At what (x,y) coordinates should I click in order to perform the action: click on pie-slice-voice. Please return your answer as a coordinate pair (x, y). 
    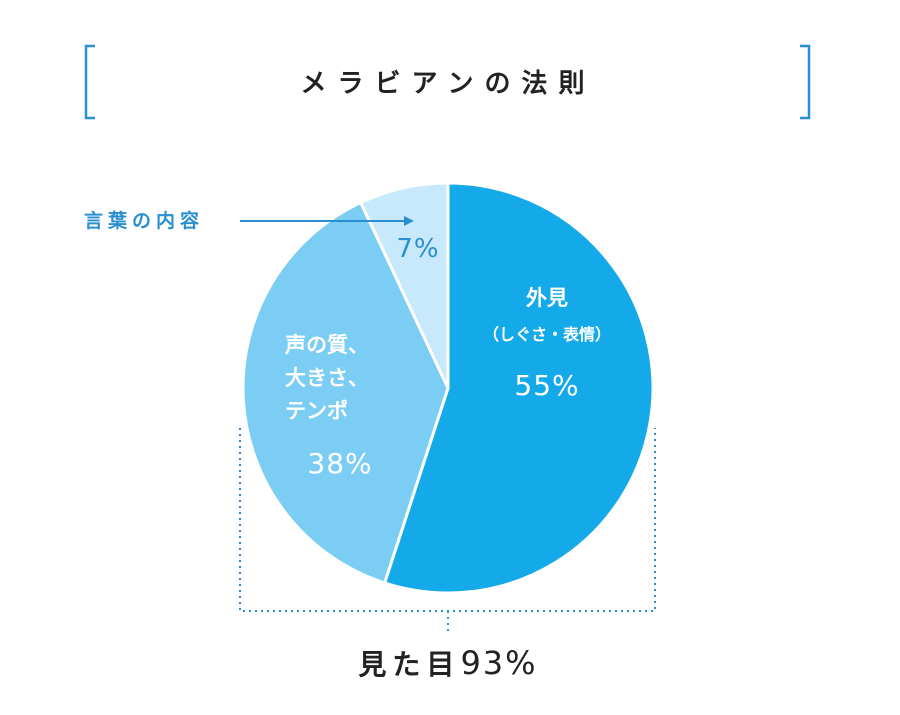
    Looking at the image, I should click on (345, 393).